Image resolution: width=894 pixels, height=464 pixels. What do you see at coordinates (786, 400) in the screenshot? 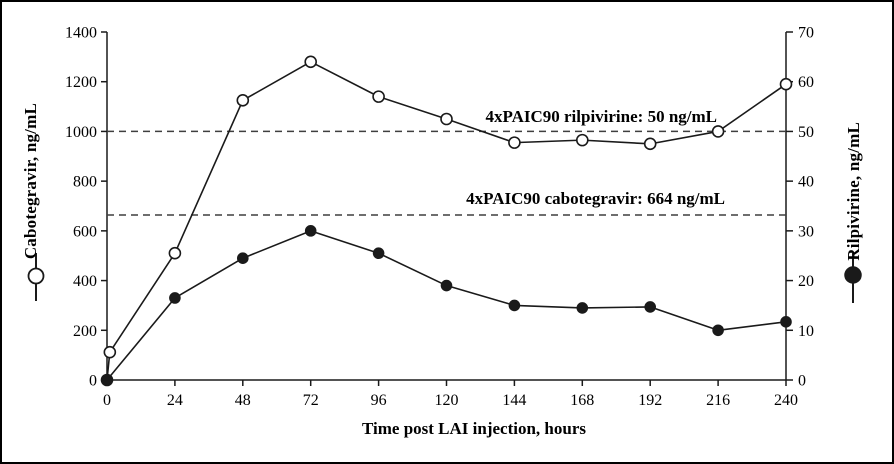
I see `x-axis-tick-label: 240` at bounding box center [786, 400].